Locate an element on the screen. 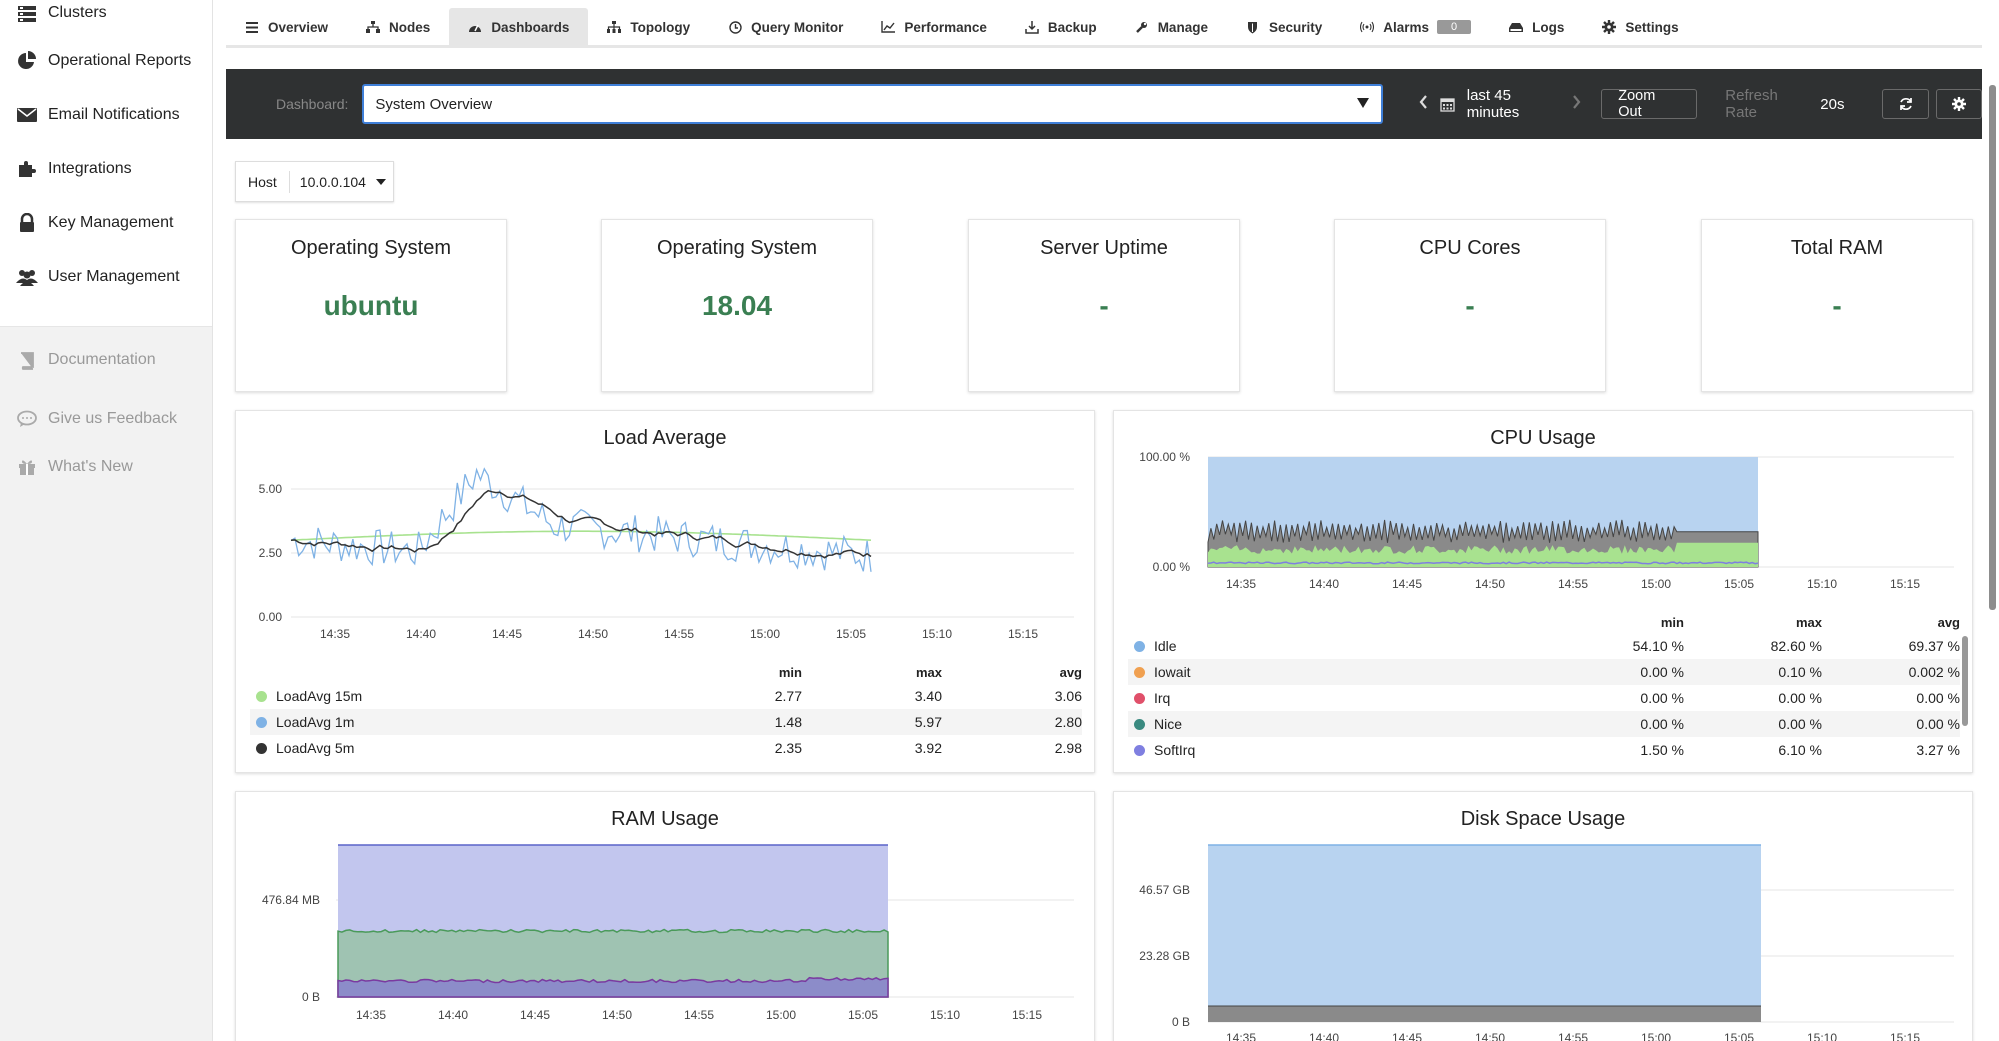  caret-down-icon is located at coordinates (1362, 103).